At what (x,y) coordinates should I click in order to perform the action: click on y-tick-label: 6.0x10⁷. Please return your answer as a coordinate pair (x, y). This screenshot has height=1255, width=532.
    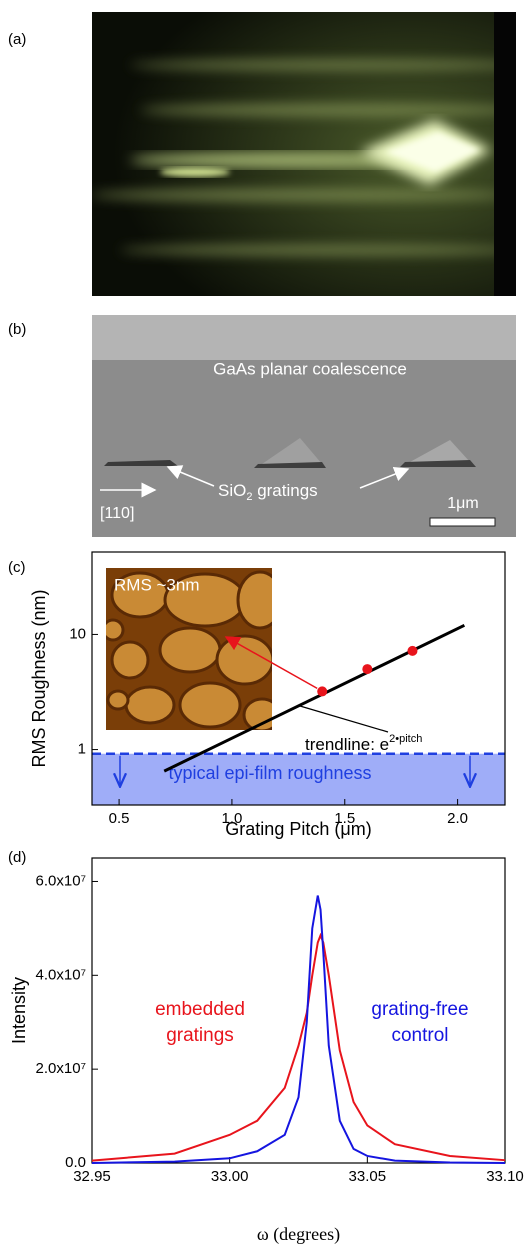
    Looking at the image, I should click on (61, 880).